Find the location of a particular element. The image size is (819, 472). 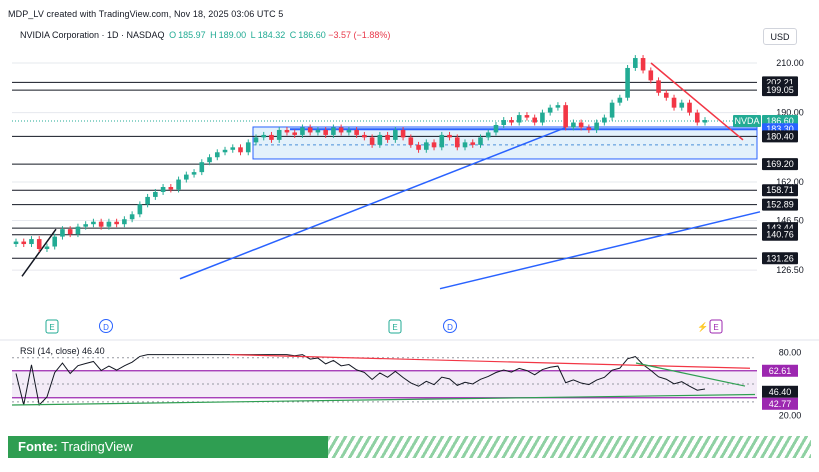

low-label: L is located at coordinates (253, 35).